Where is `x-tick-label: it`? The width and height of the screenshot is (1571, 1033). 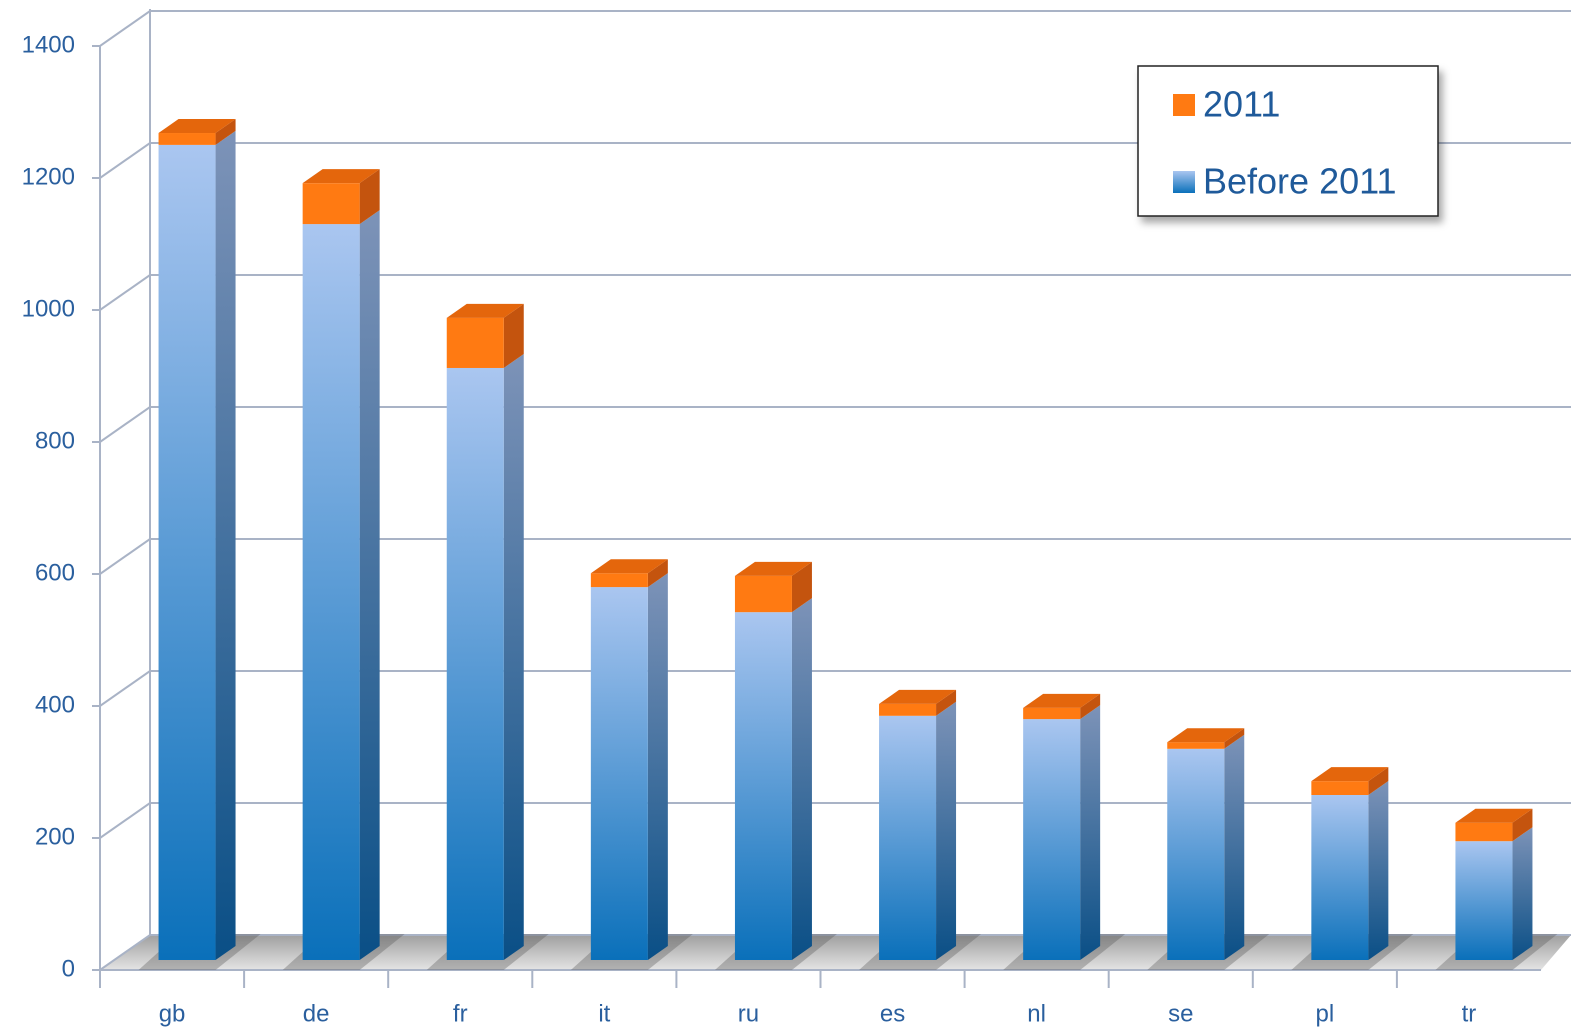 x-tick-label: it is located at coordinates (604, 1013).